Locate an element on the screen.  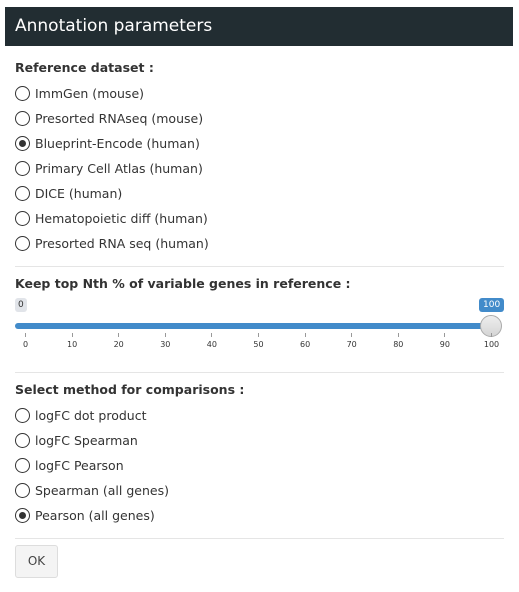
method-option: logFC Pearson is located at coordinates (69, 465).